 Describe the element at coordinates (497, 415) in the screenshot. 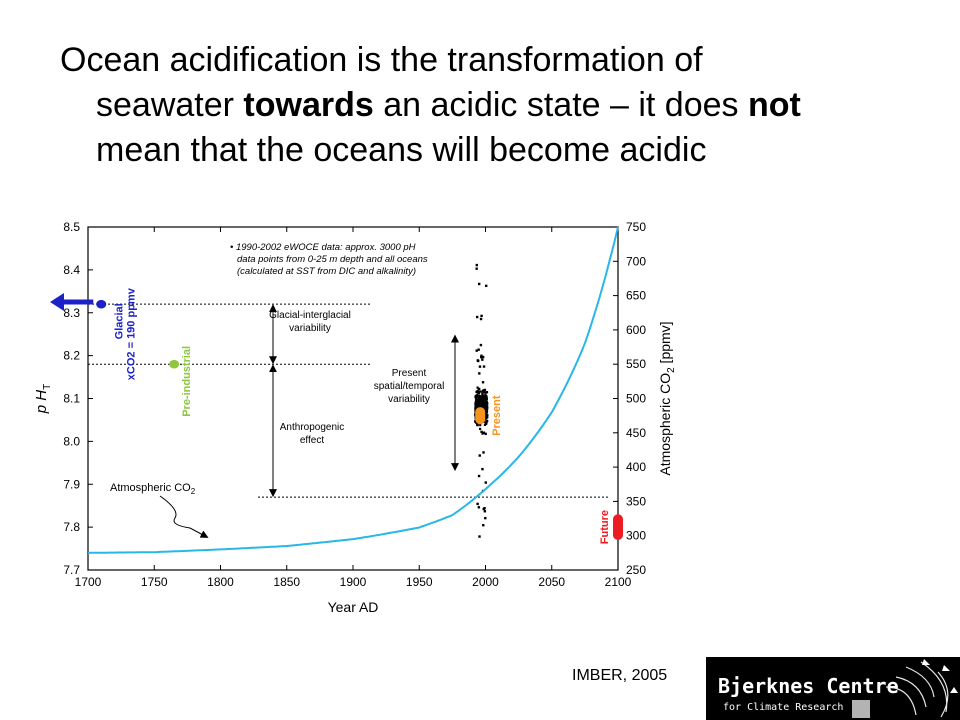

I see `present-label: Present` at that location.